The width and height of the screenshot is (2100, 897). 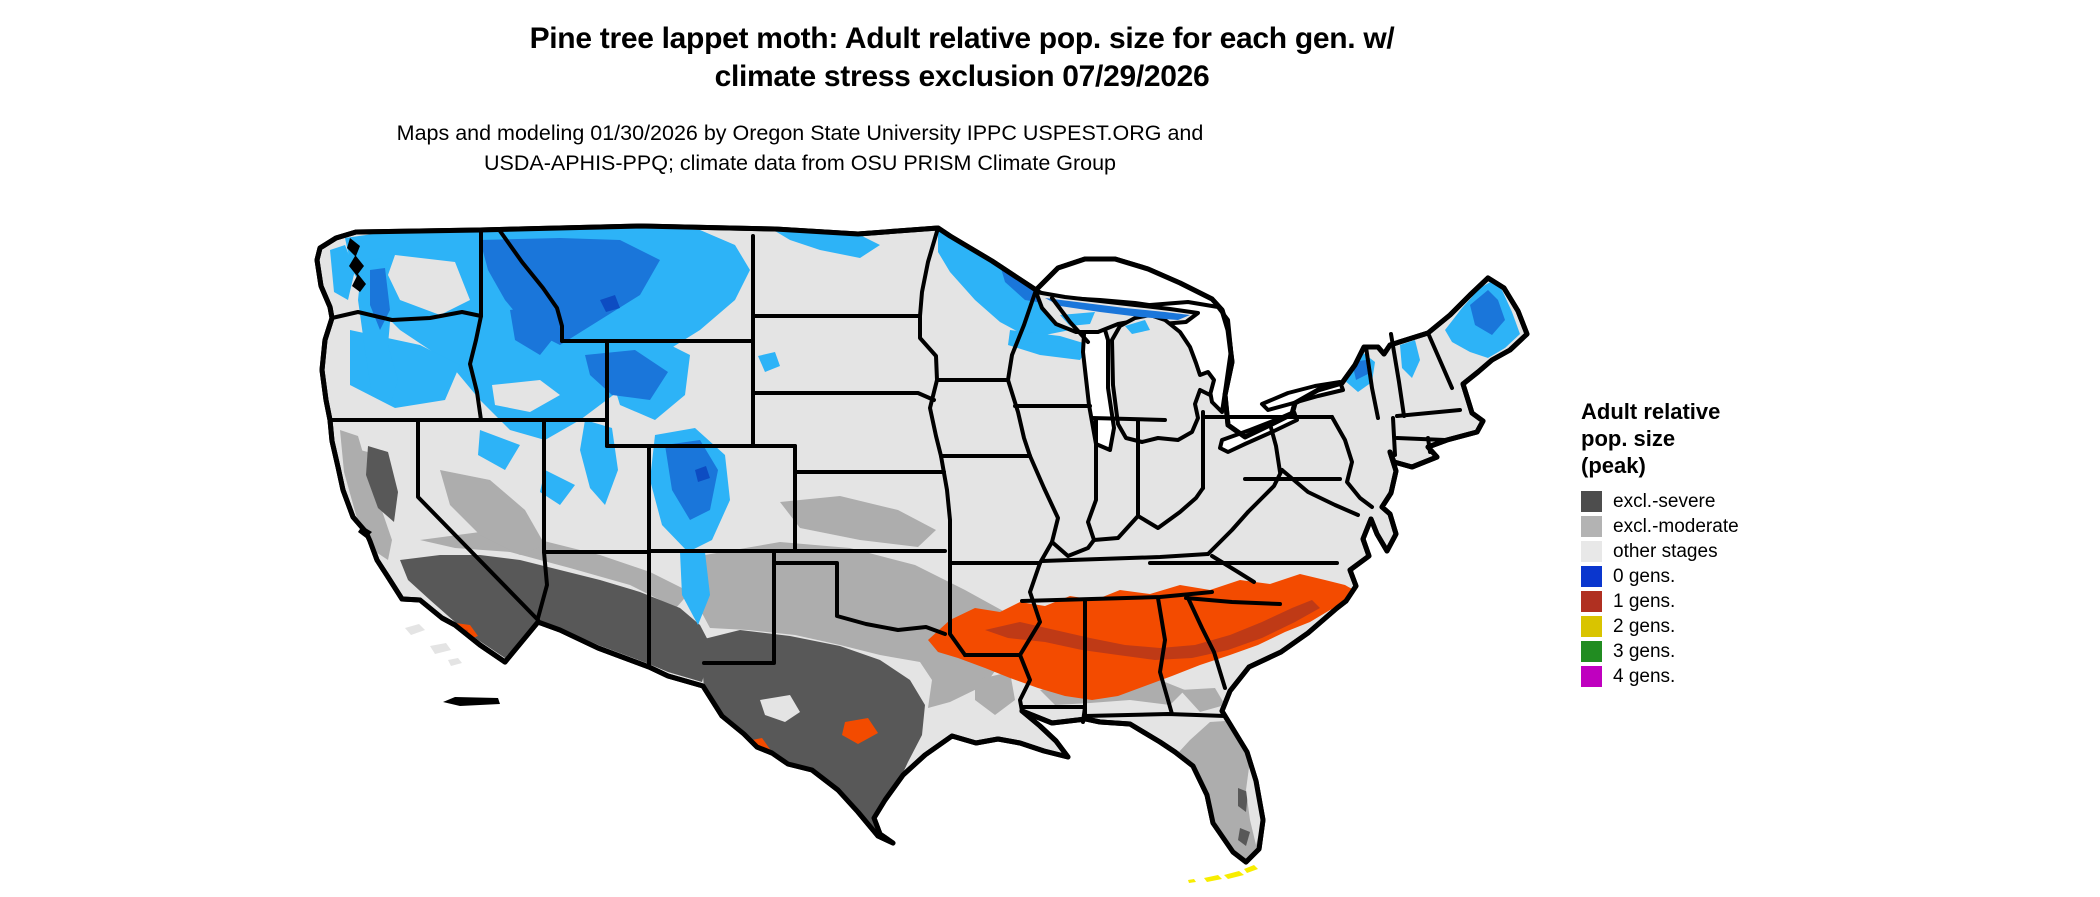 What do you see at coordinates (1721, 438) in the screenshot?
I see `legend-title: Adult relative pop. size (peak)` at bounding box center [1721, 438].